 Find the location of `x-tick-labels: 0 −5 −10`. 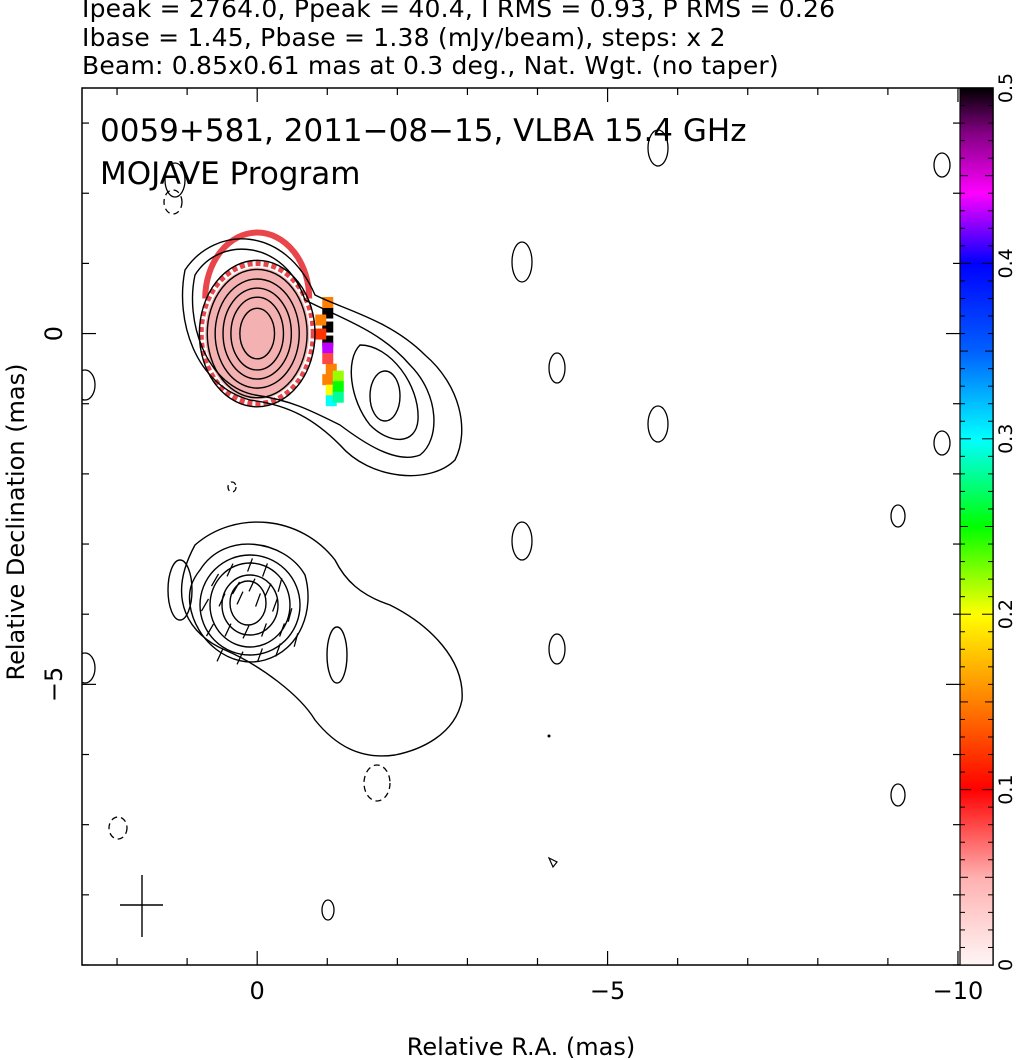

x-tick-labels: 0 −5 −10 is located at coordinates (617, 991).